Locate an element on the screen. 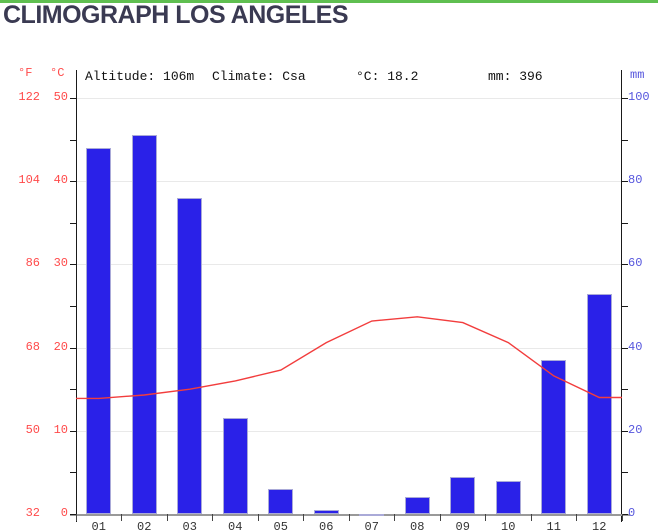 The width and height of the screenshot is (658, 530). month-label: 08 is located at coordinates (417, 525).